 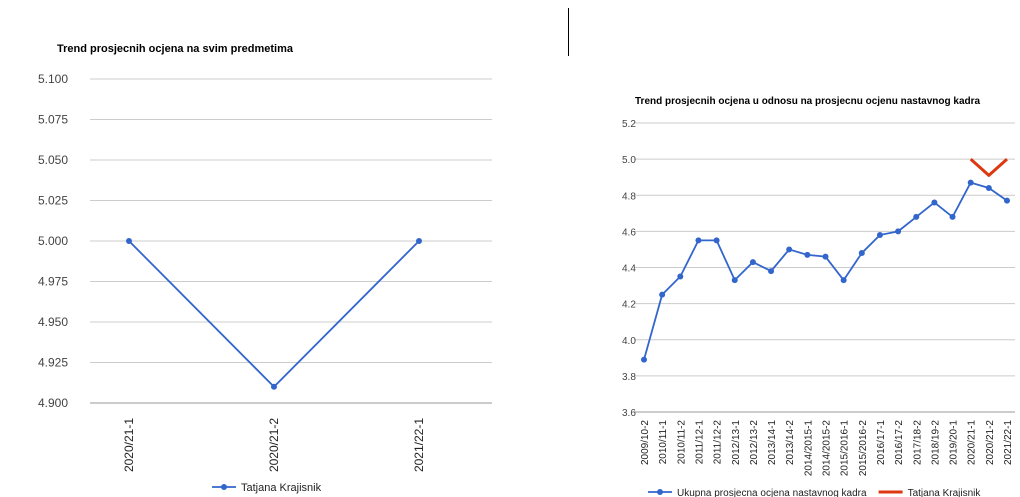 I want to click on y-tick-label: 4.8, so click(x=629, y=196).